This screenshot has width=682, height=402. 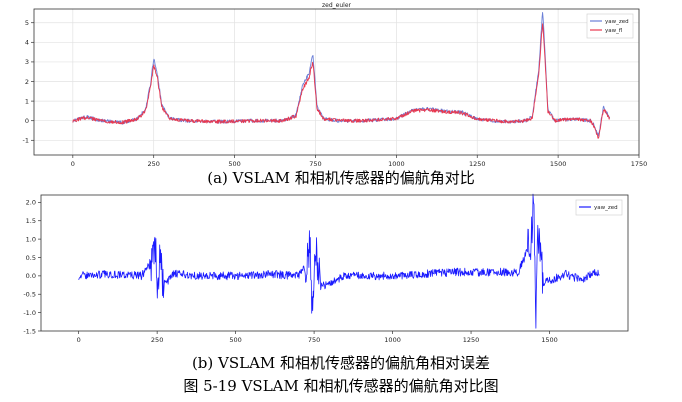 What do you see at coordinates (27, 82) in the screenshot?
I see `y-tick-label: 2` at bounding box center [27, 82].